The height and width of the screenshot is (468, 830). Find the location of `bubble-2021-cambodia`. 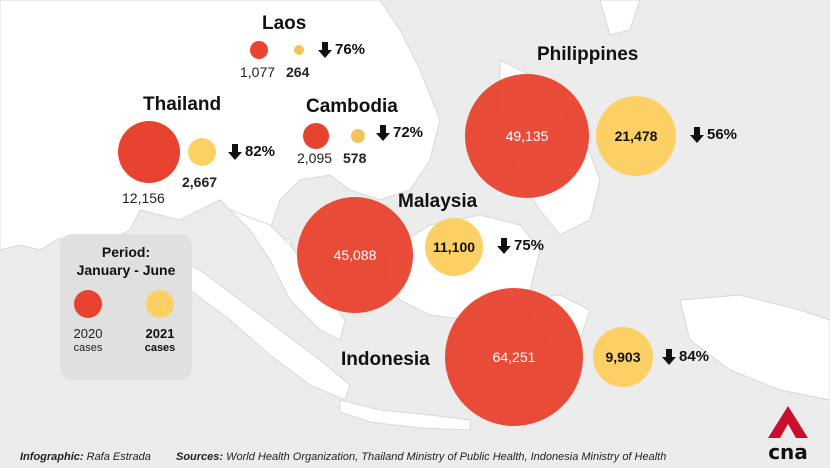

bubble-2021-cambodia is located at coordinates (358, 136).